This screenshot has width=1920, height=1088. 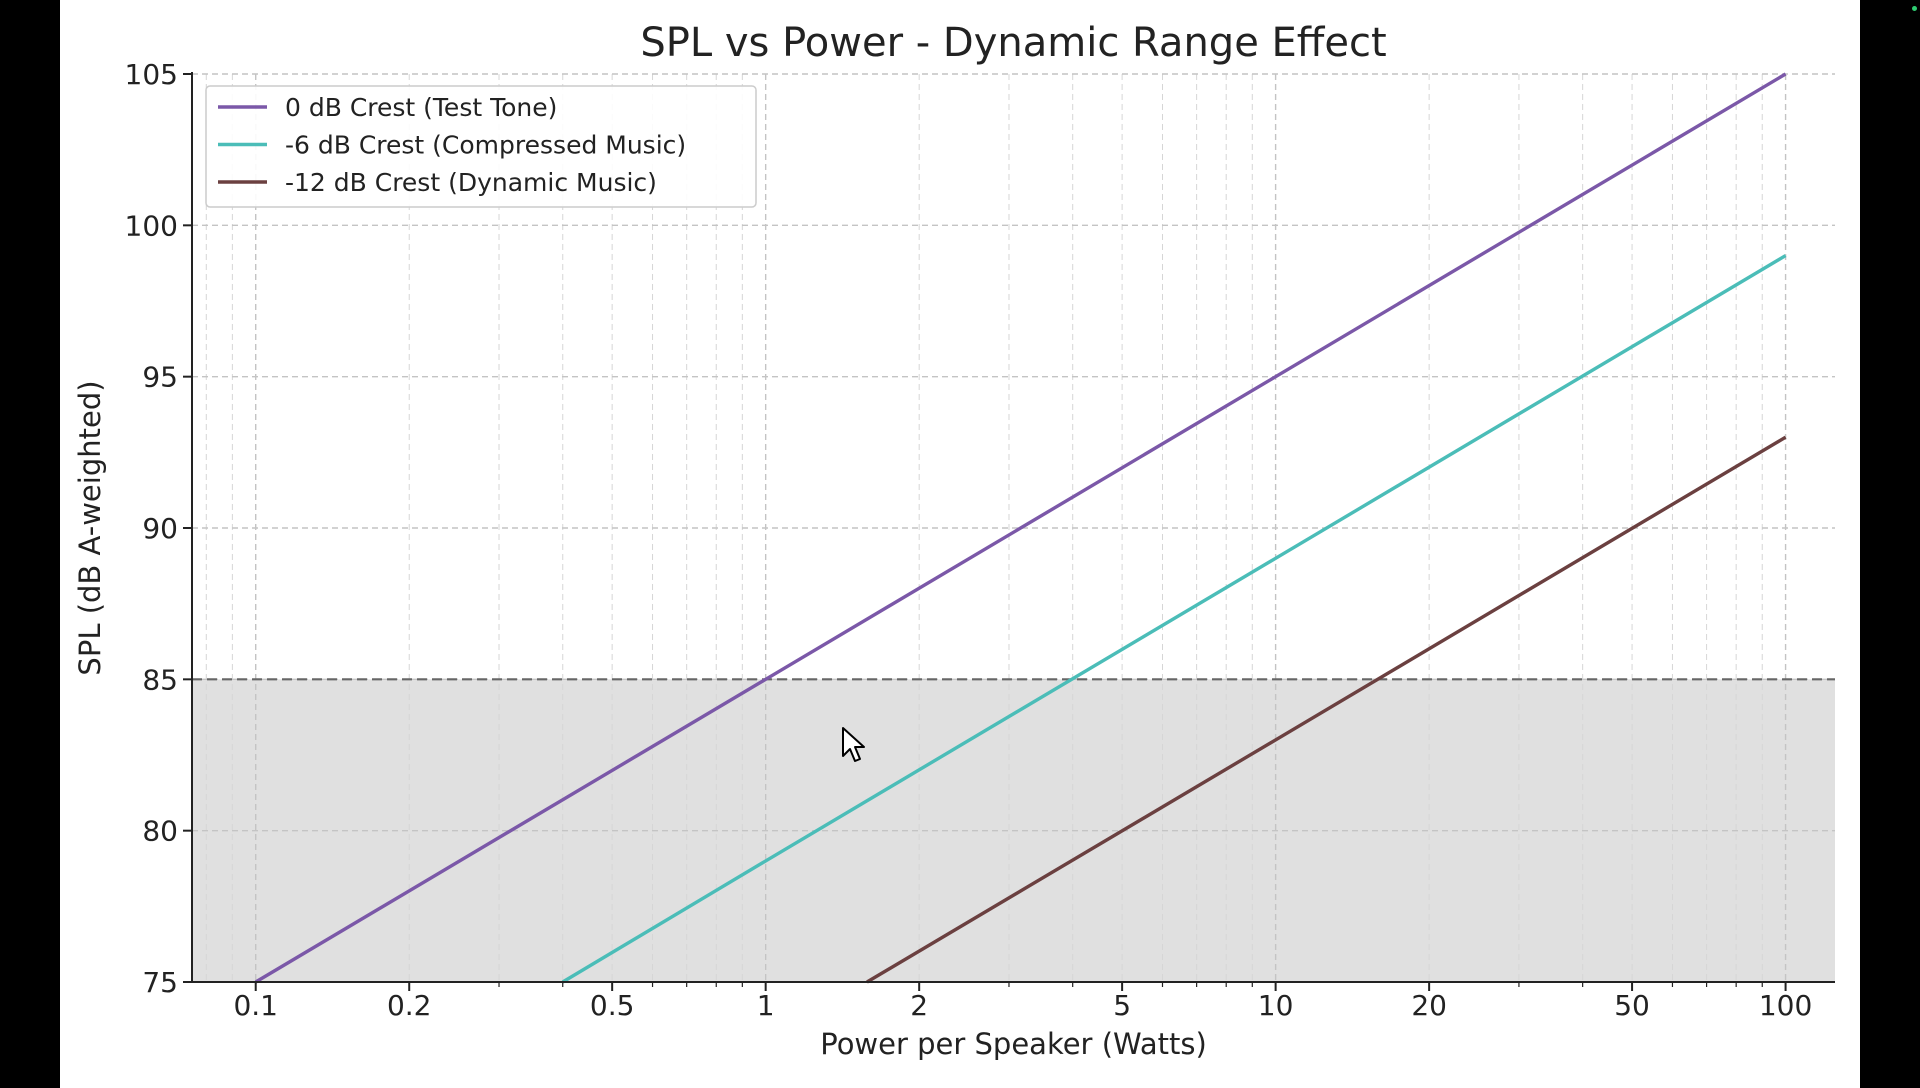 I want to click on x-tick-label: 50, so click(x=1632, y=1005).